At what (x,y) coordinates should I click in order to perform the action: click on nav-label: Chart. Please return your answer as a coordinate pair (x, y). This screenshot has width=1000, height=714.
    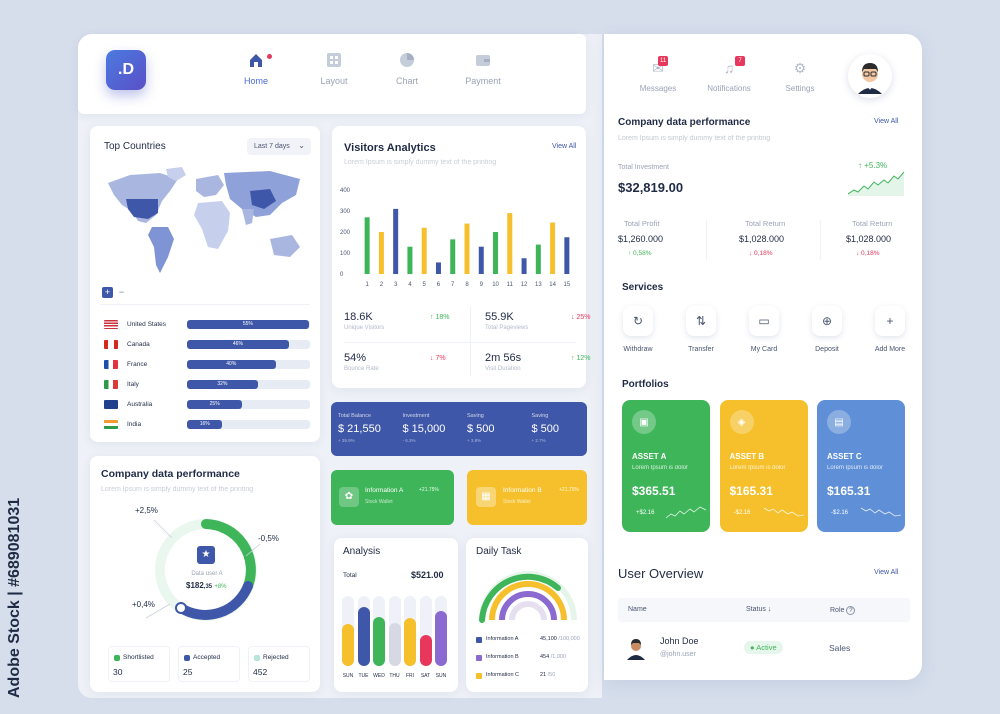
    Looking at the image, I should click on (406, 81).